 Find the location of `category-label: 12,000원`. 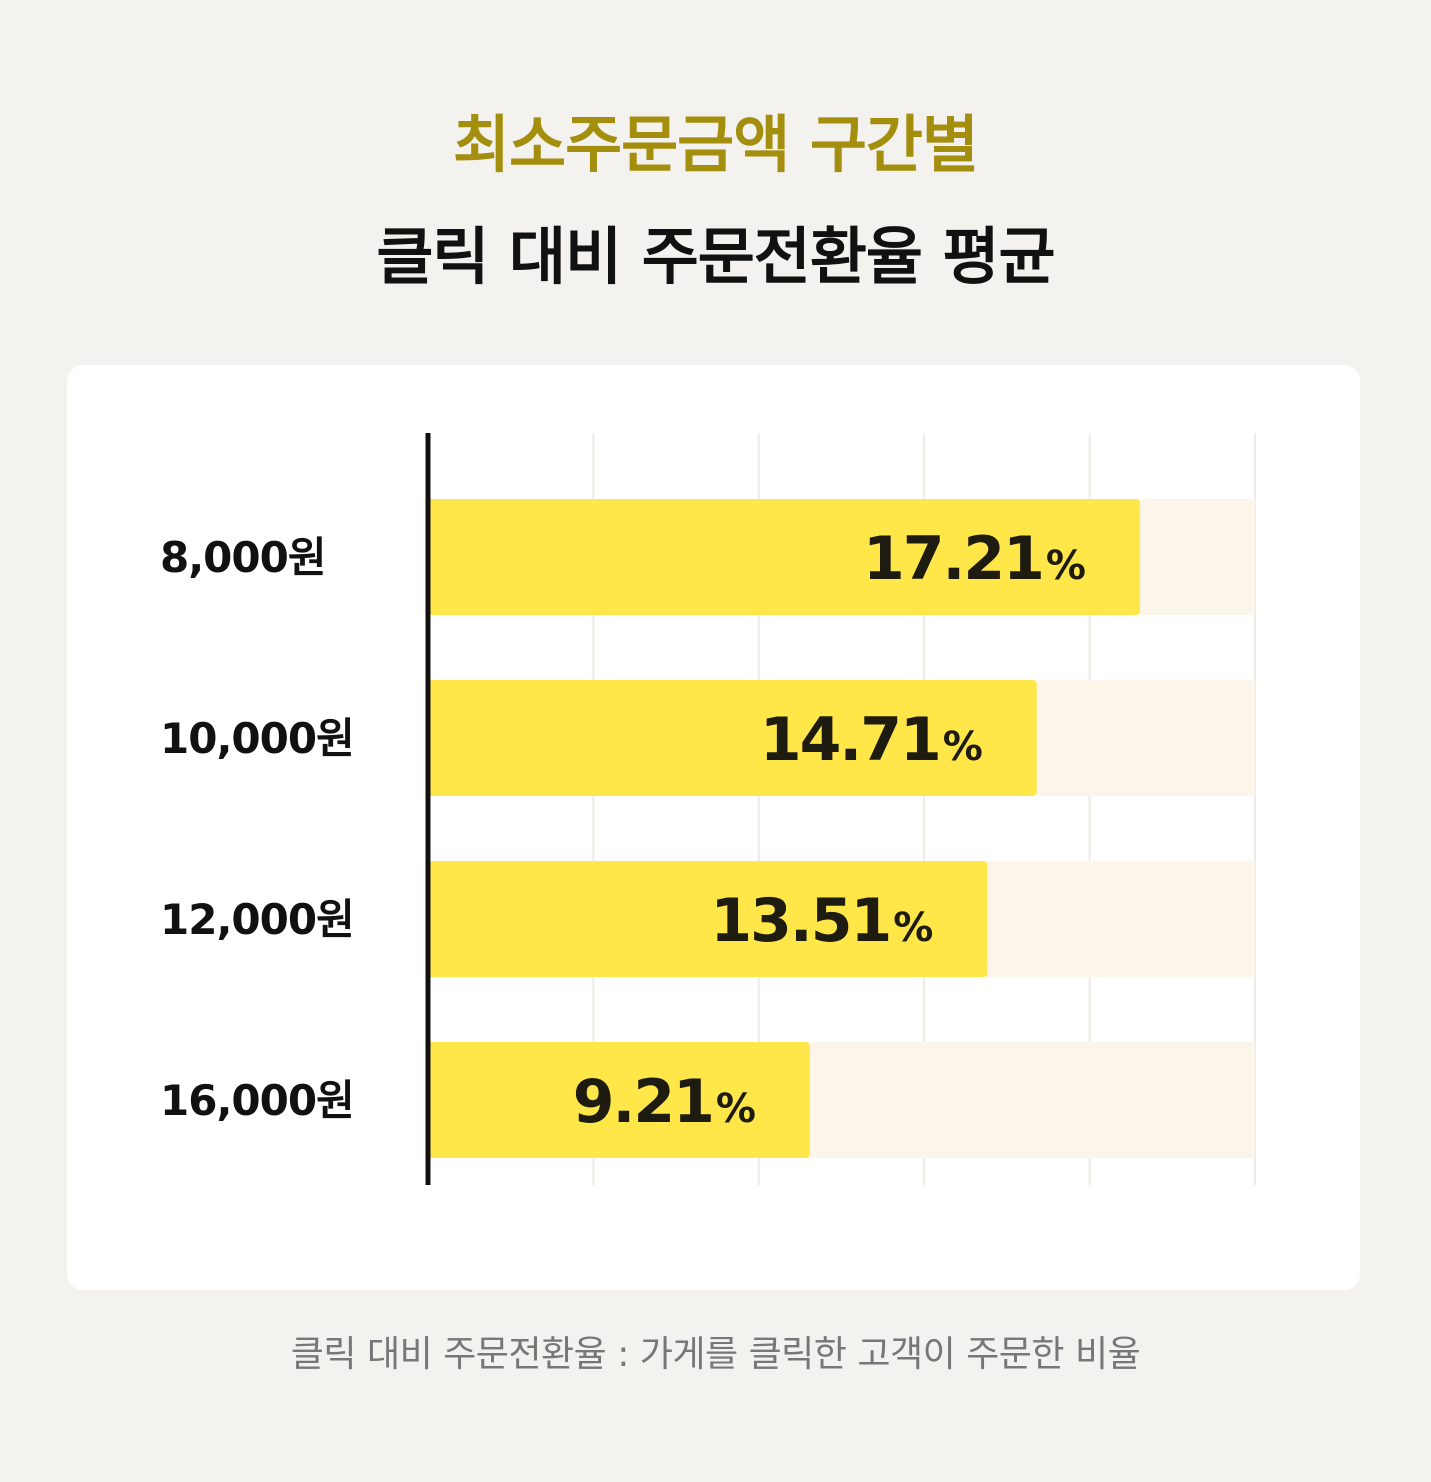

category-label: 12,000원 is located at coordinates (257, 919).